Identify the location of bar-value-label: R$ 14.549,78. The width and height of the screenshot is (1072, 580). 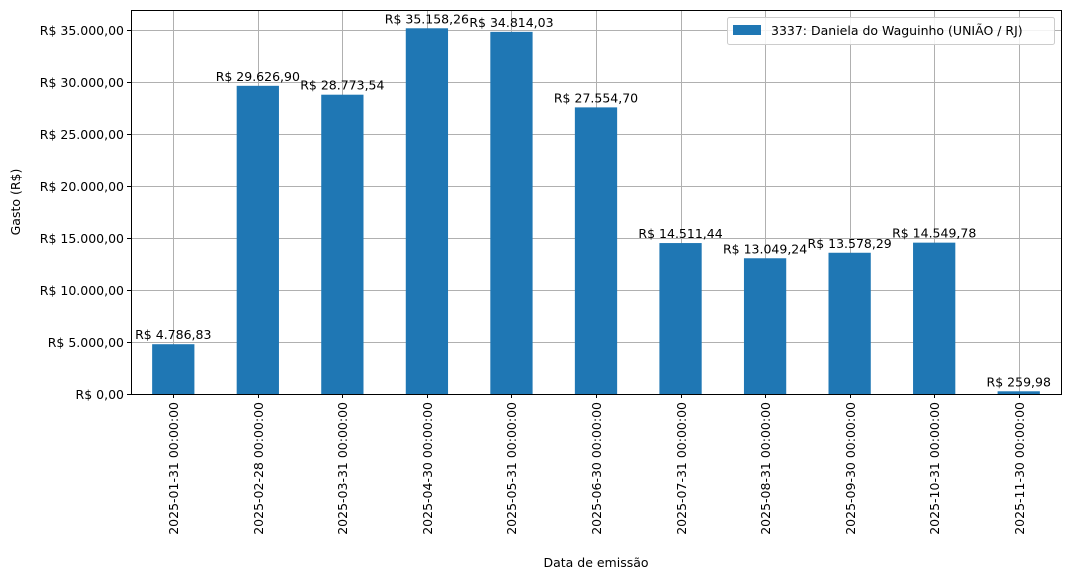
(934, 233).